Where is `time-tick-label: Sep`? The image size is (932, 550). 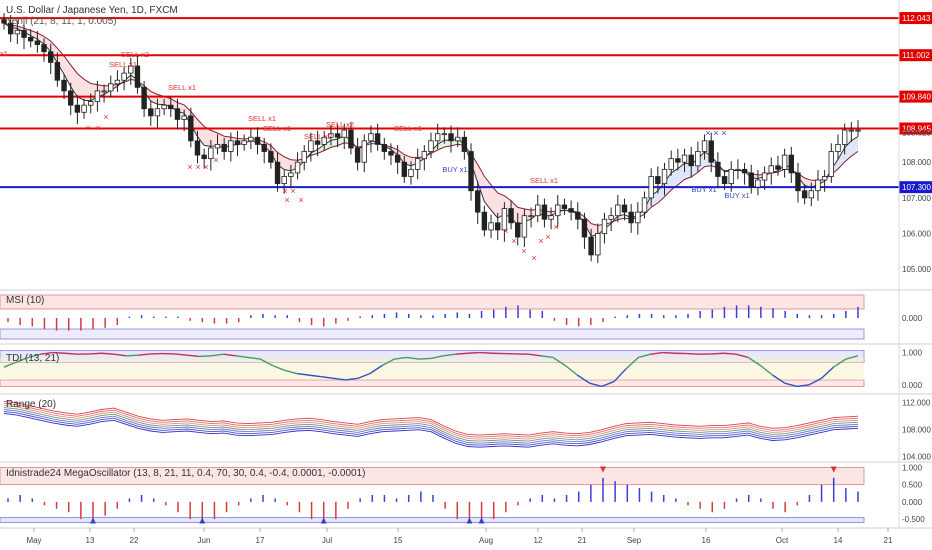
time-tick-label: Sep is located at coordinates (634, 540).